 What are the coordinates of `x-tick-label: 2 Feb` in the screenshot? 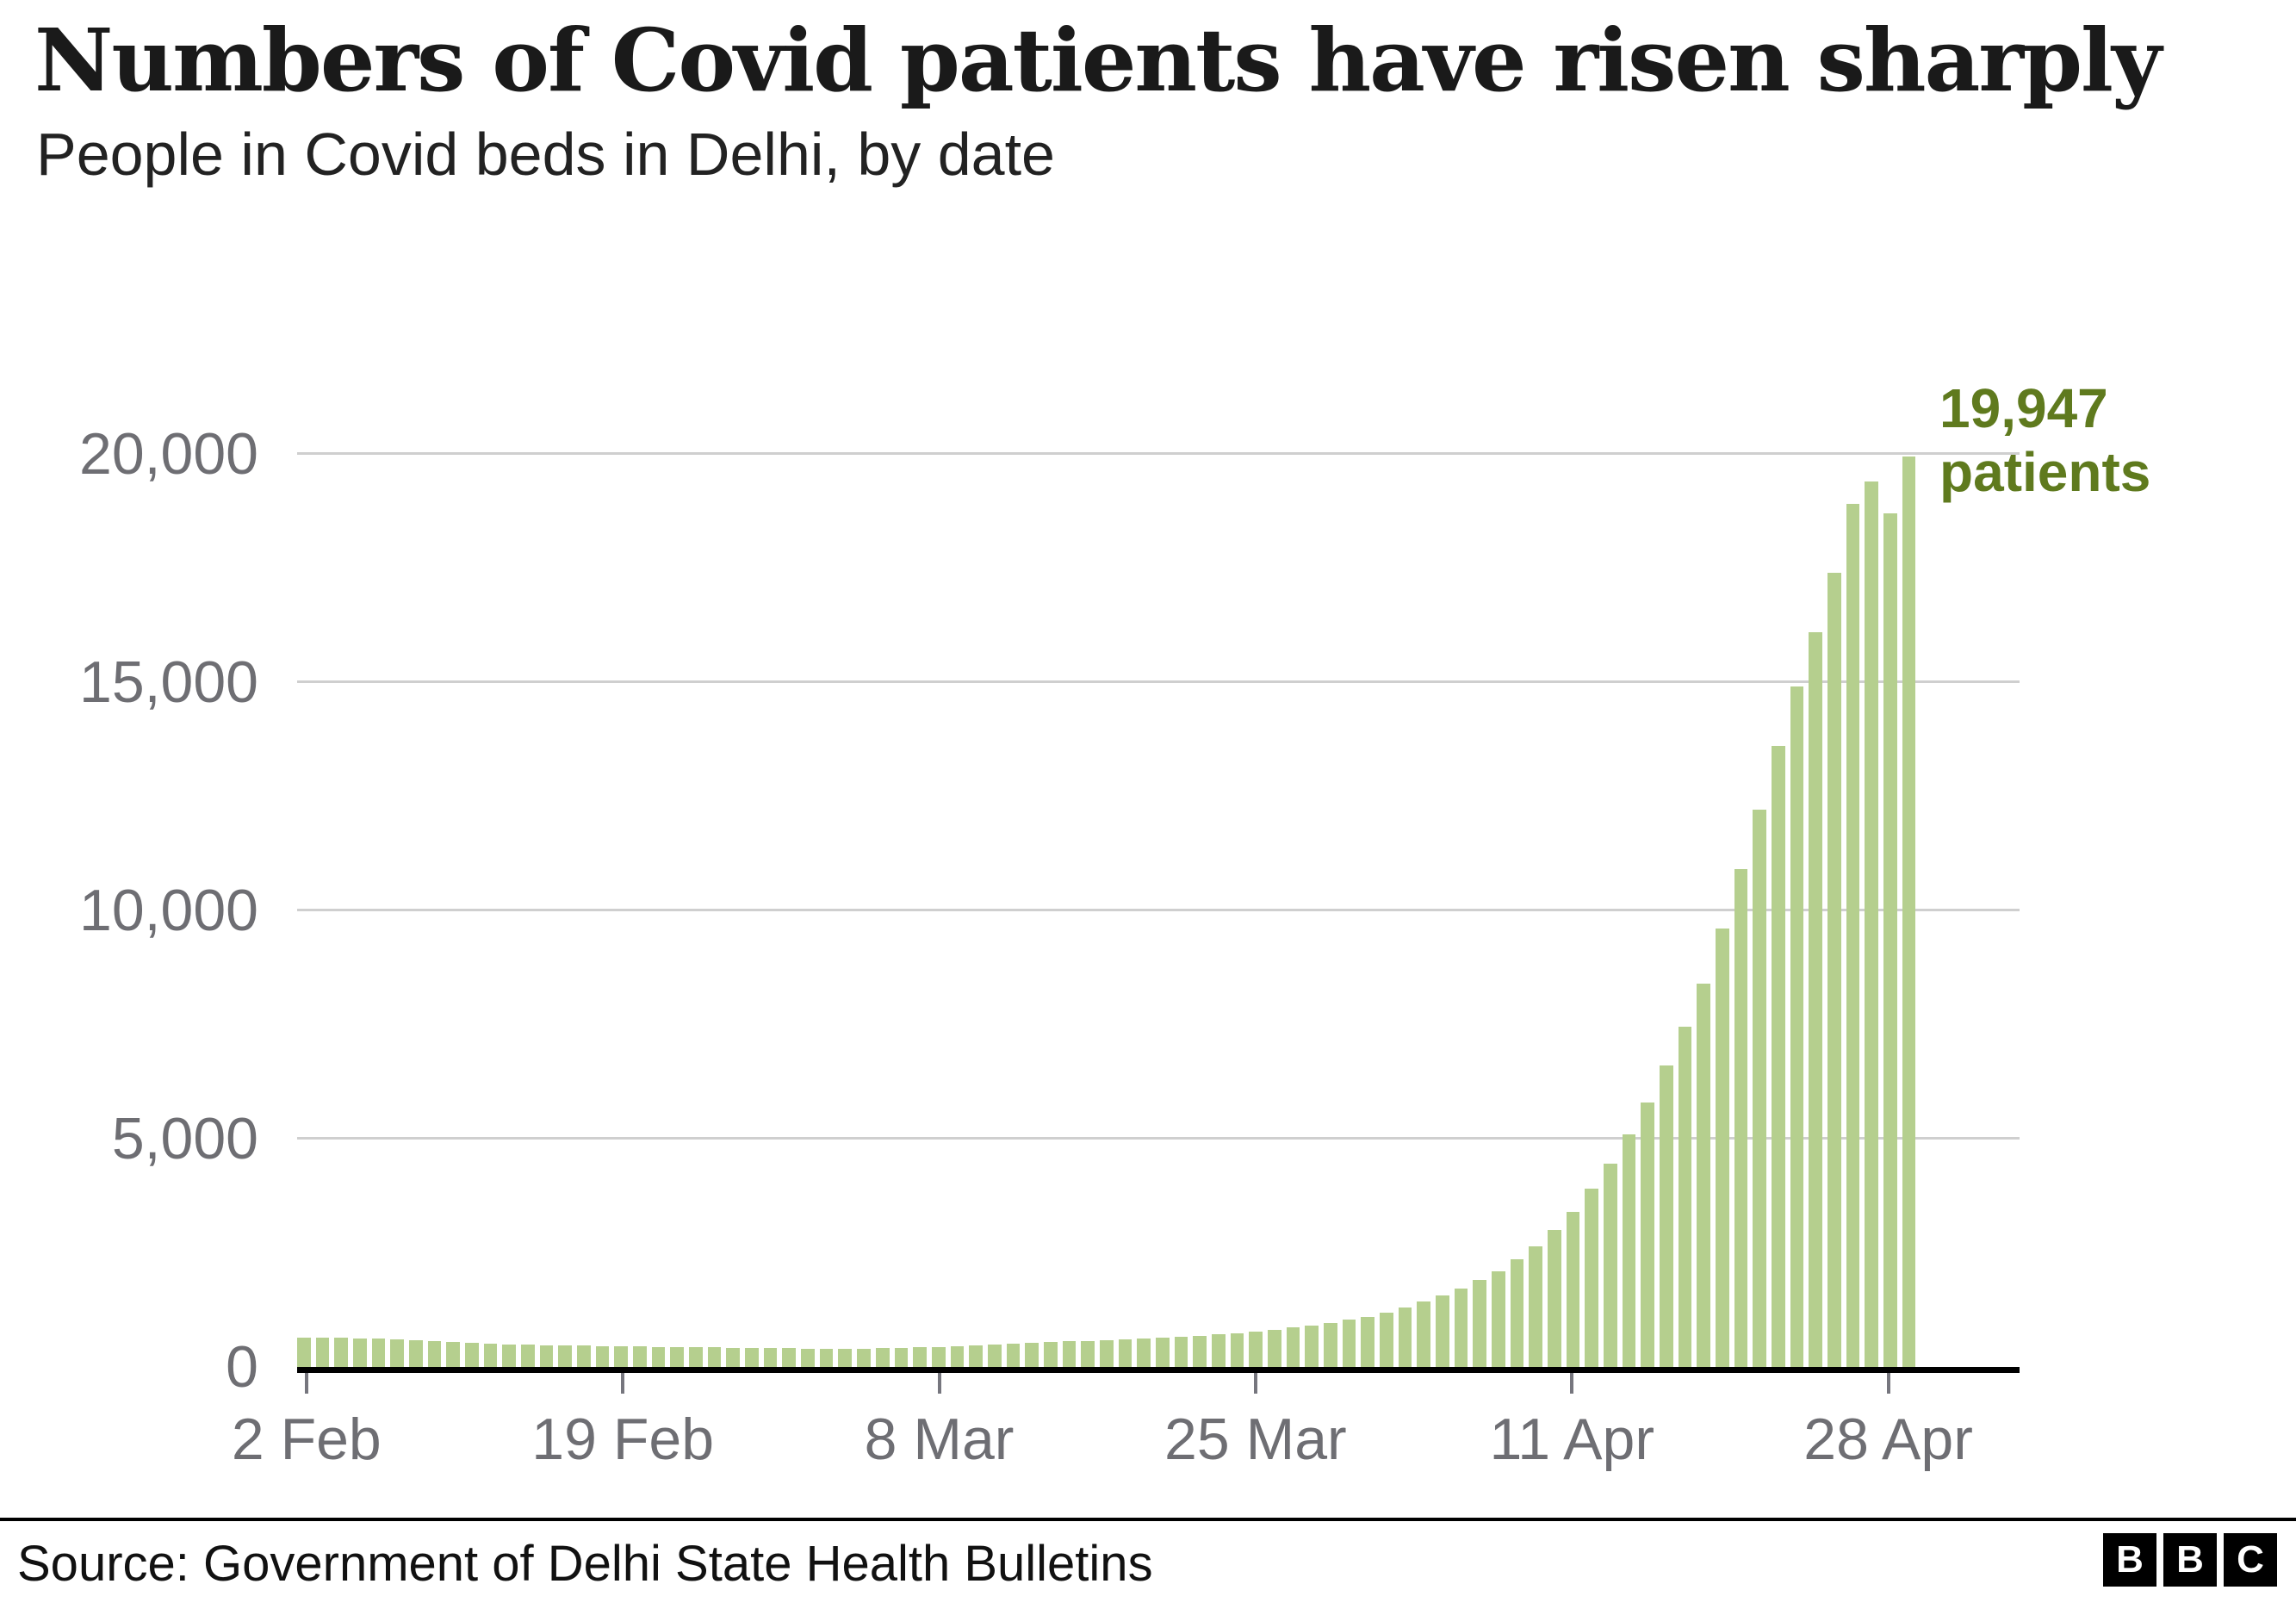 It's located at (306, 1439).